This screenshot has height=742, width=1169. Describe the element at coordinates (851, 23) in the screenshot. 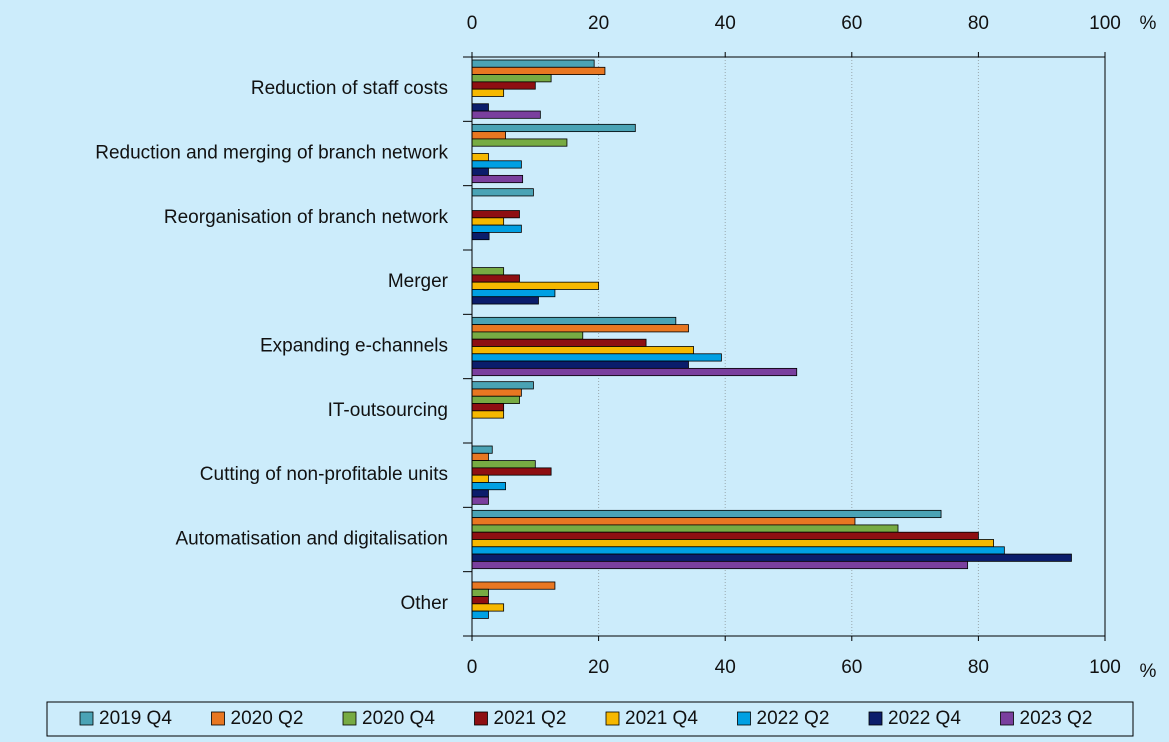

I see `x-tick-label-top: 60` at that location.